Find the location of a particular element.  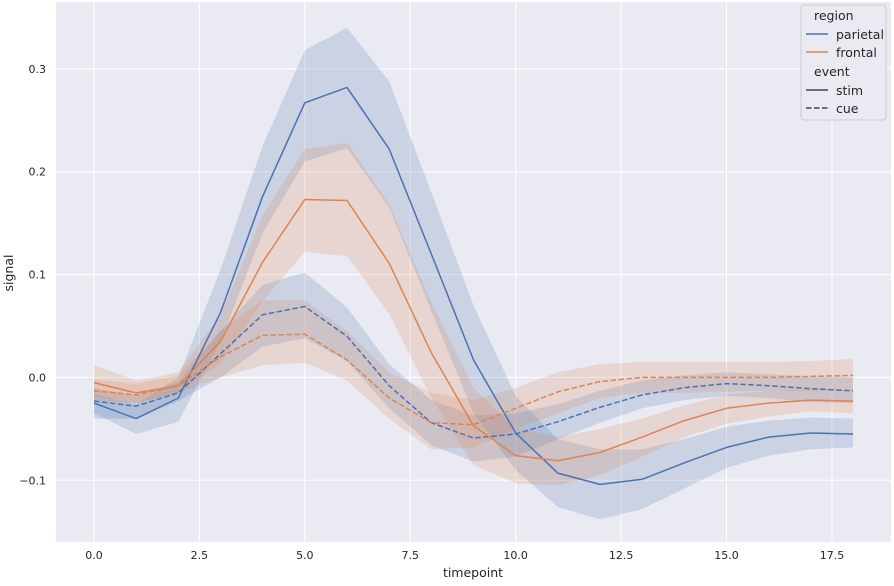

legend-label-cue: cue is located at coordinates (847, 108).